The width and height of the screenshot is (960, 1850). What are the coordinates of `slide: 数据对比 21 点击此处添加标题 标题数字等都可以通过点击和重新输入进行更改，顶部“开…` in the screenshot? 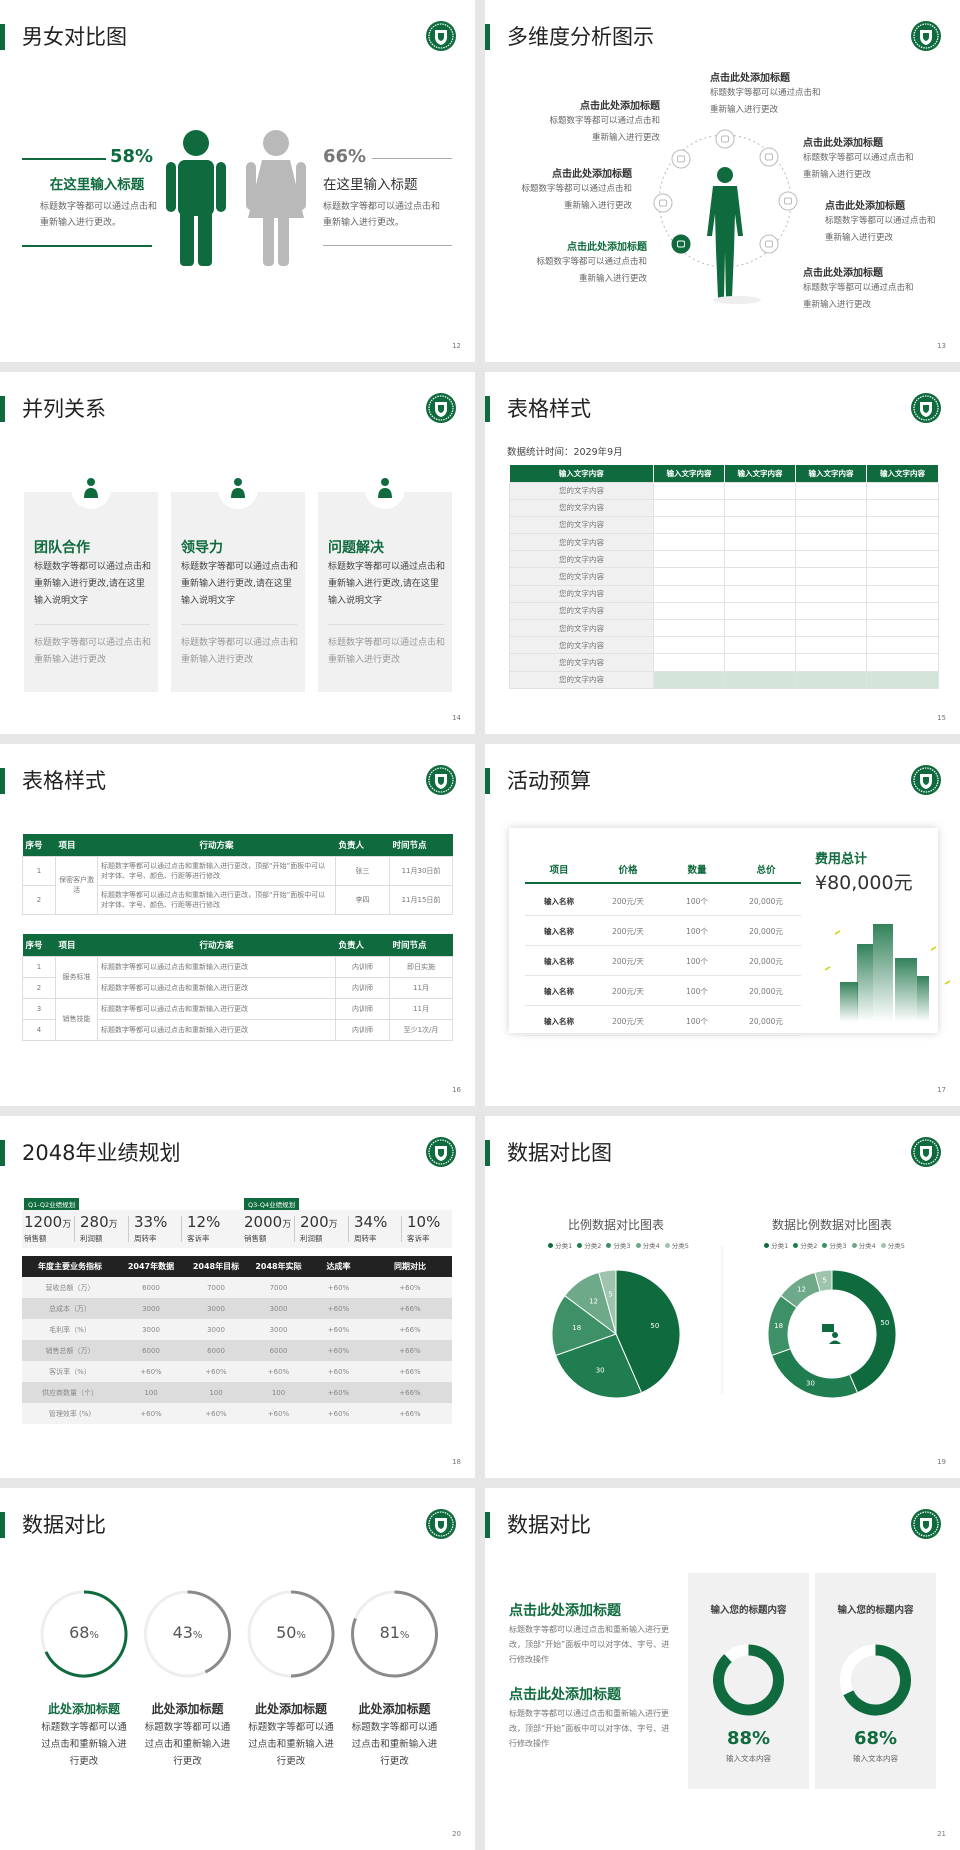 It's located at (722, 1669).